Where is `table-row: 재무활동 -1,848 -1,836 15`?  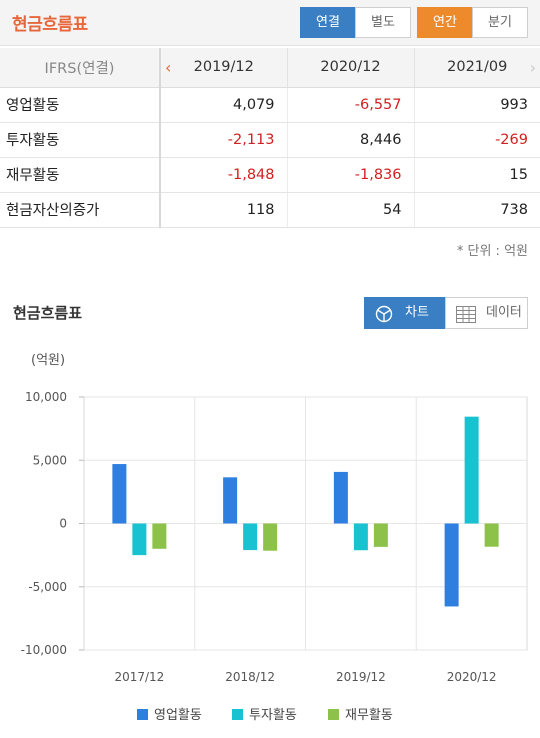 table-row: 재무활동 -1,848 -1,836 15 is located at coordinates (270, 175).